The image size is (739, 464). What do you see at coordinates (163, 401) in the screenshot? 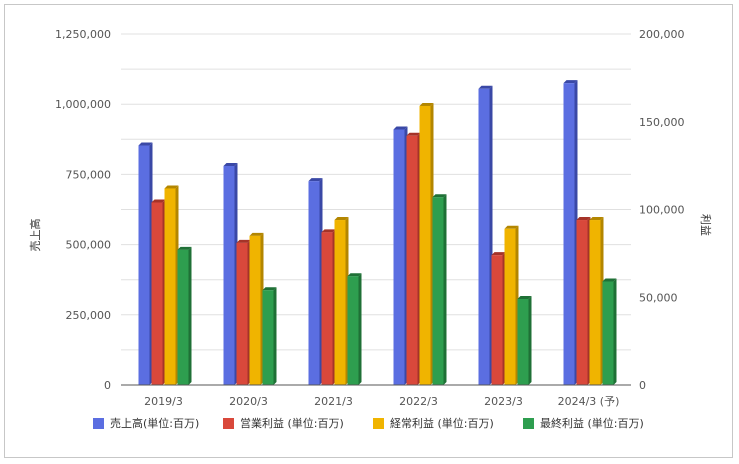
I see `x-tick-label: 2019/3` at bounding box center [163, 401].